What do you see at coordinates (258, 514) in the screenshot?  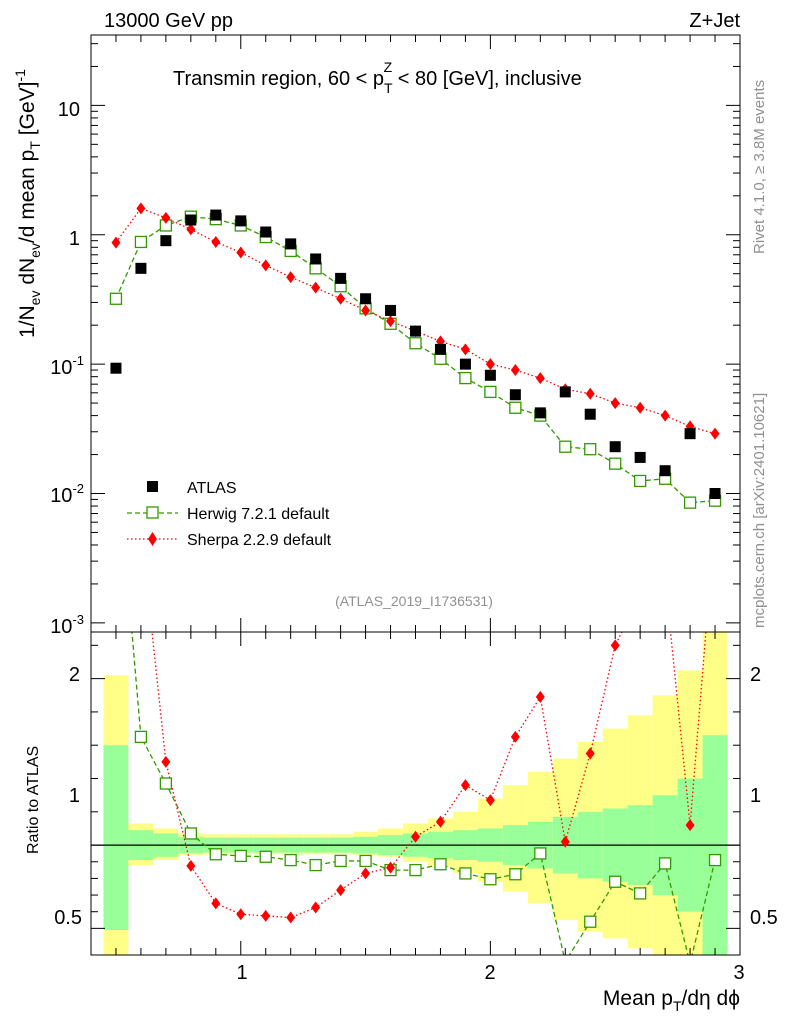 I see `legend-herwig-label: Herwig 7.2.1 default` at bounding box center [258, 514].